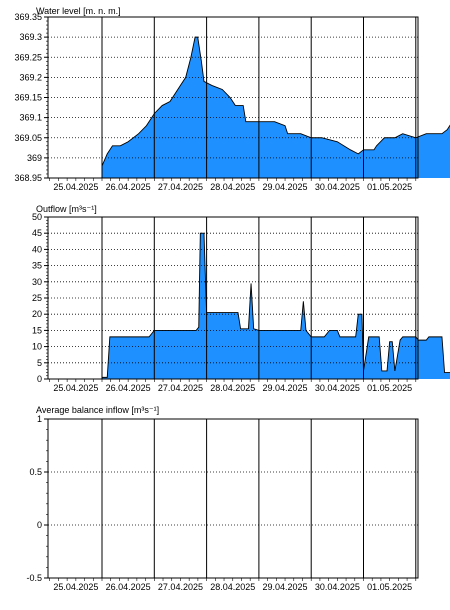 This screenshot has width=450, height=610. I want to click on average-balance-inflow-x-tick-label: 29.04.2025, so click(285, 587).